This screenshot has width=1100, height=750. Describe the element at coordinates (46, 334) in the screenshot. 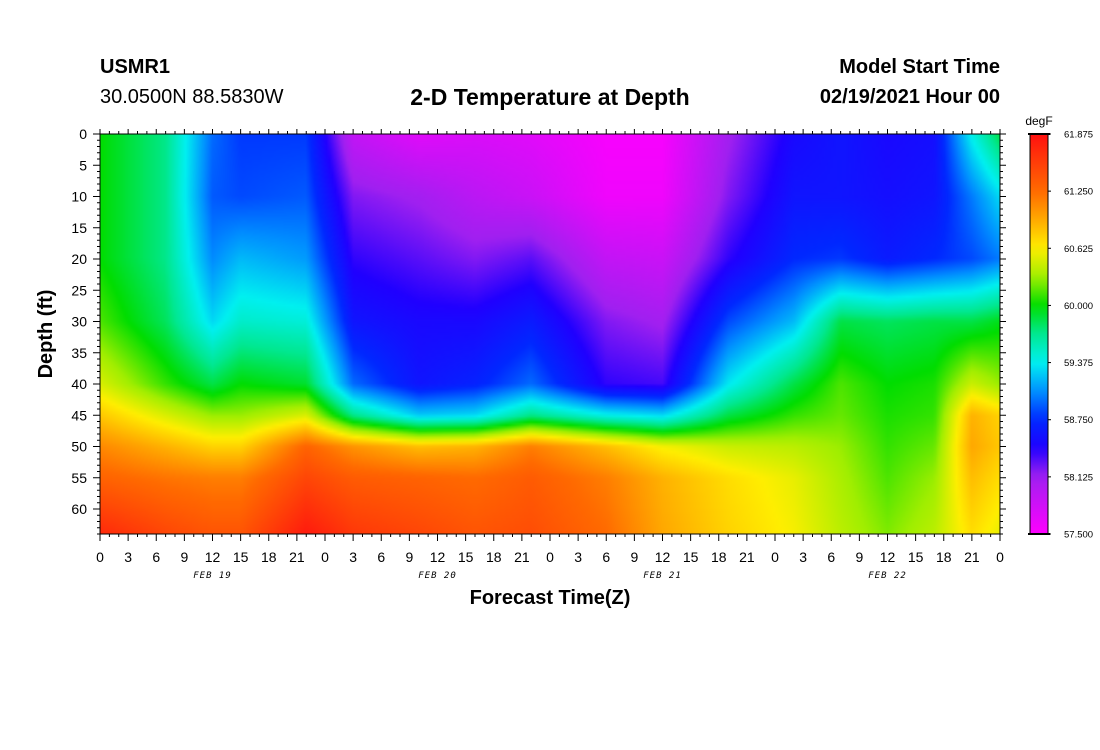

I see `y-axis-label: Depth (ft)` at that location.